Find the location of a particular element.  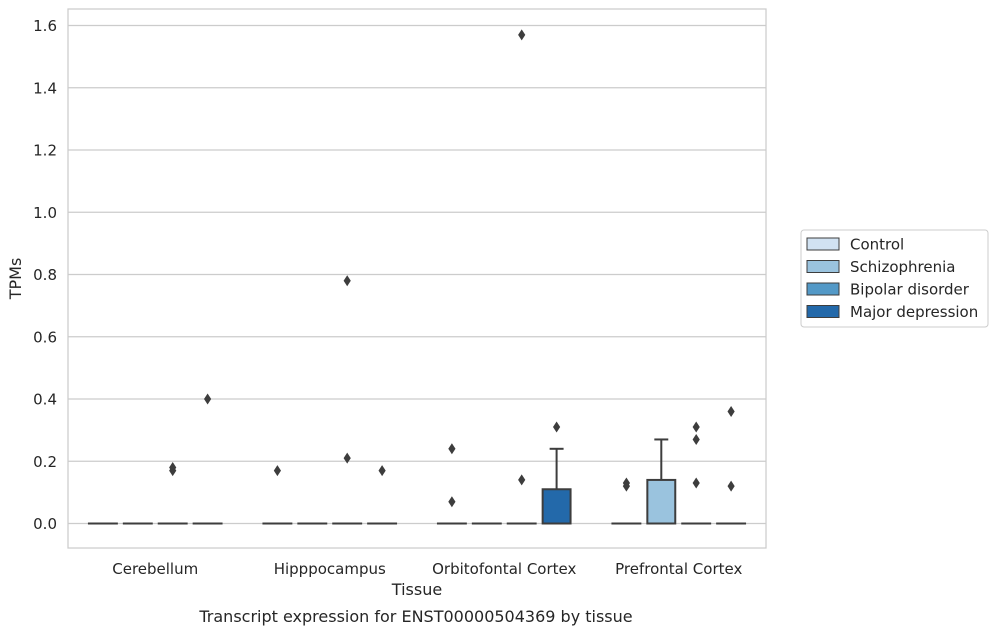

y-tick-label: 0.4 is located at coordinates (45, 400).